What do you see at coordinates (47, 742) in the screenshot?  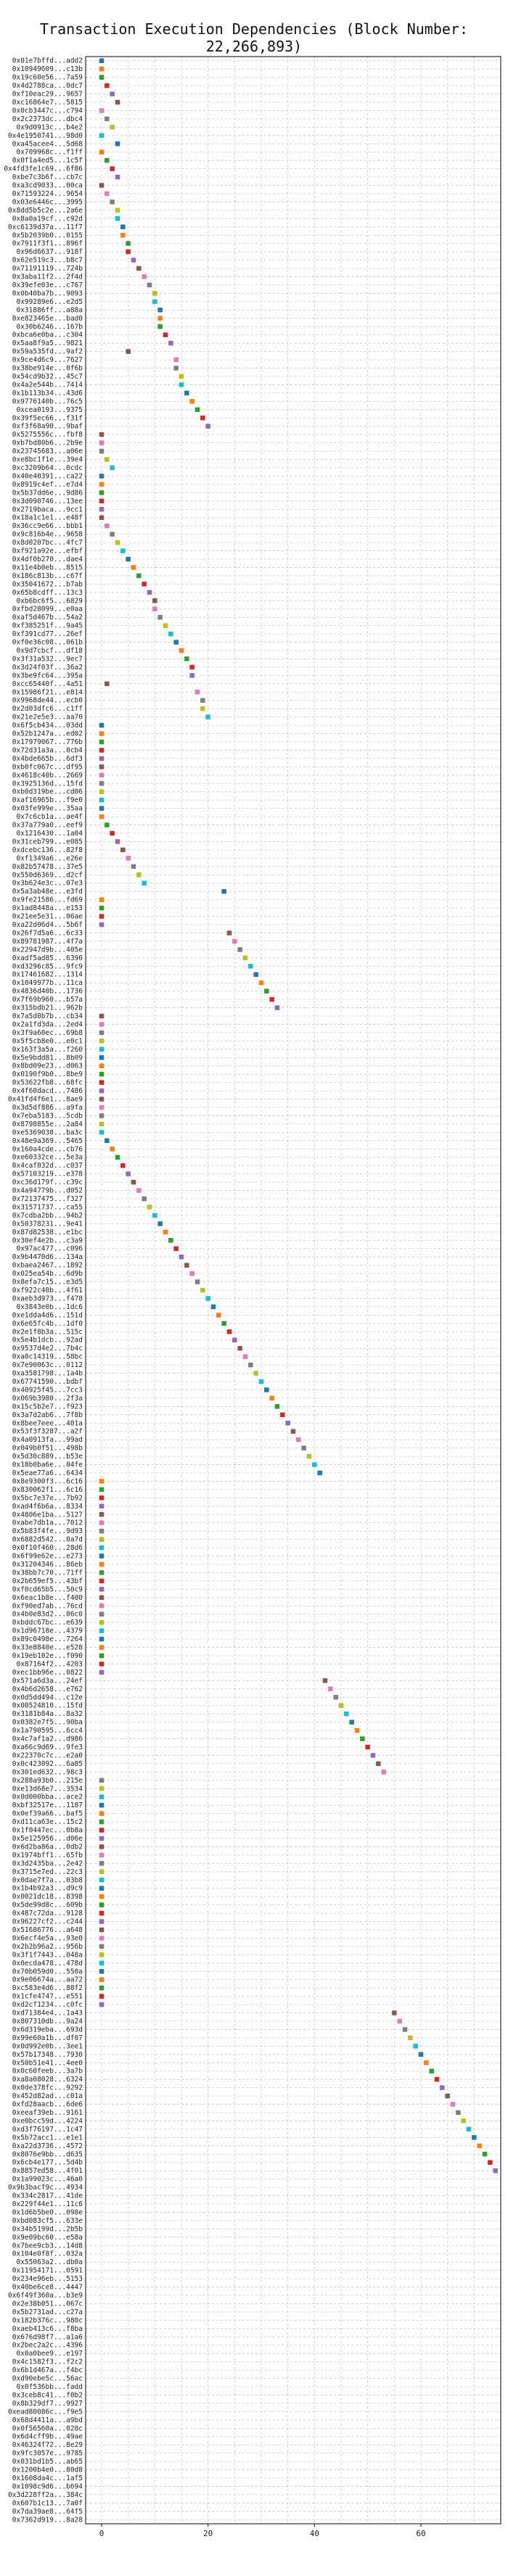 I see `y-tick-label: 0x17979067...776b` at bounding box center [47, 742].